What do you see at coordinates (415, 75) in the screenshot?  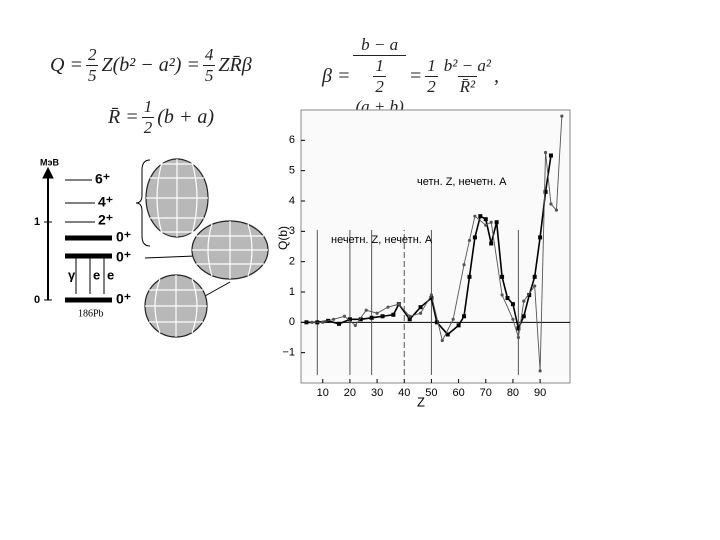 I see `formula-text: =` at bounding box center [415, 75].